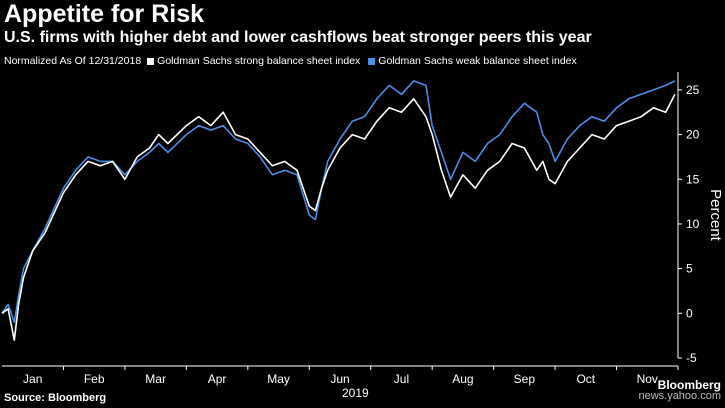 This screenshot has height=408, width=725. I want to click on legend-entry-strong: Goldman Sachs strong balance sheet index, so click(253, 61).